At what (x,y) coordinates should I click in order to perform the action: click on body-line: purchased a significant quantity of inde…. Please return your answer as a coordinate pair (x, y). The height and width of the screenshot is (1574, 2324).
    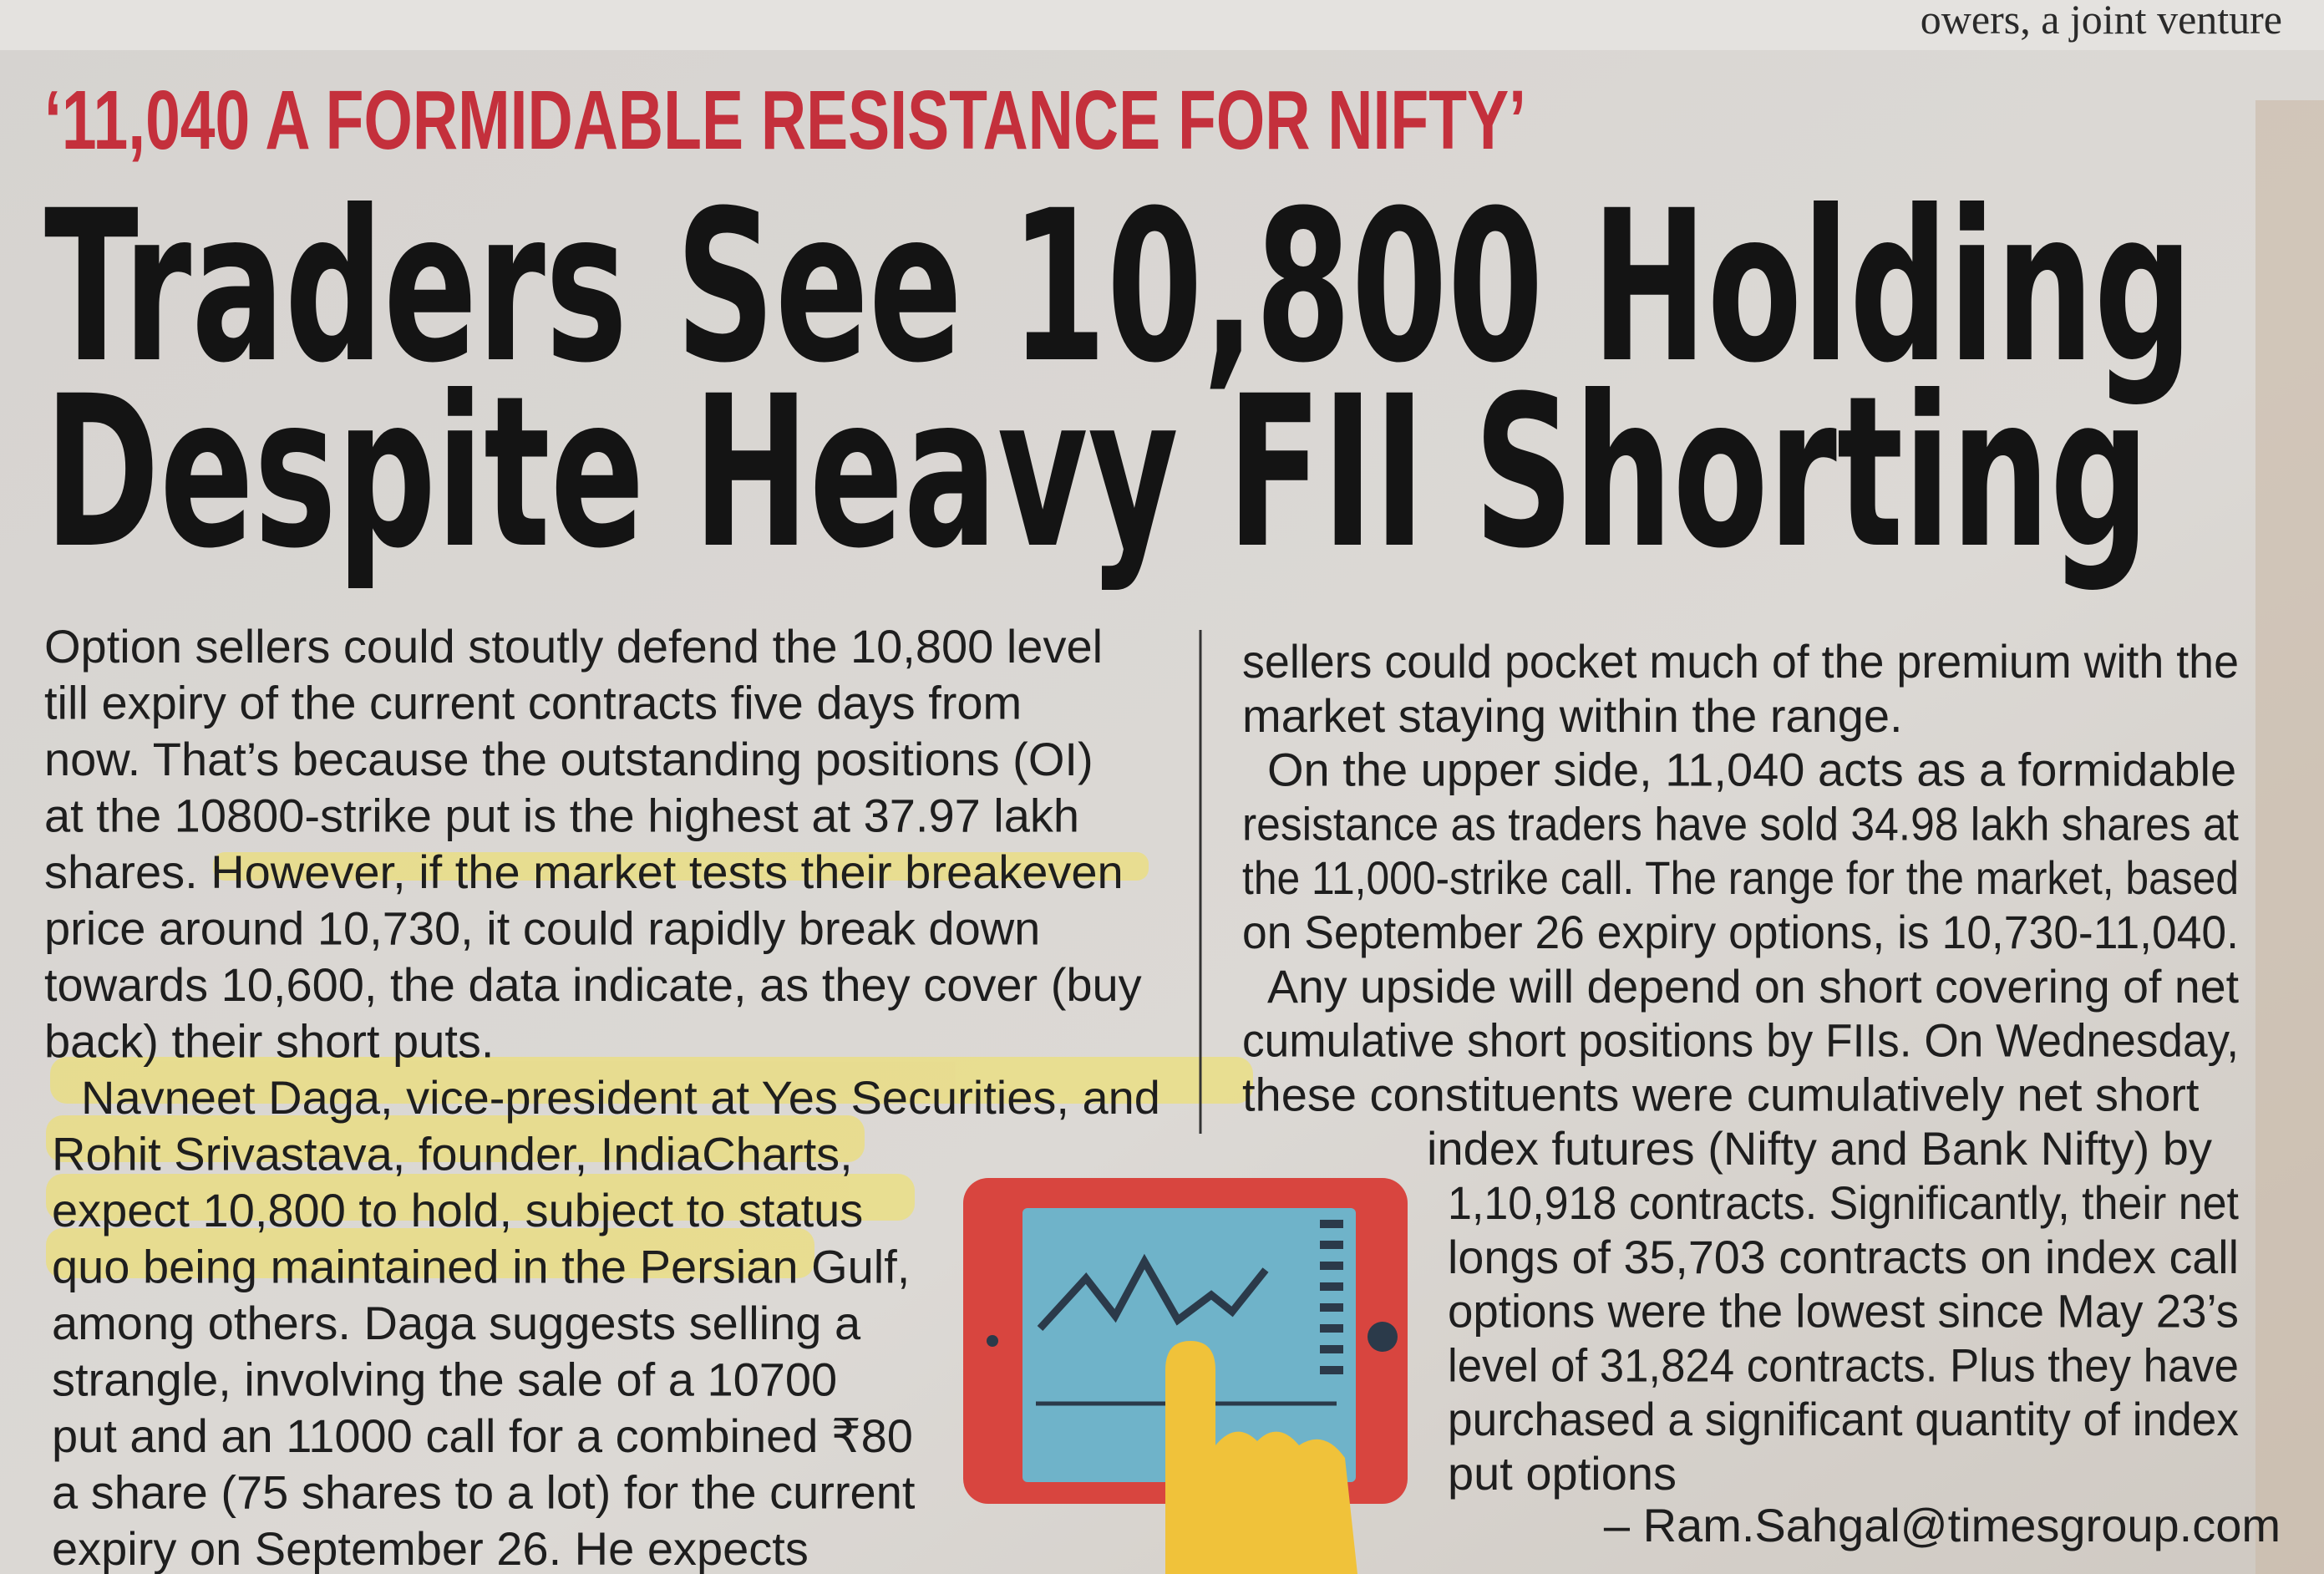
    Looking at the image, I should click on (1843, 1419).